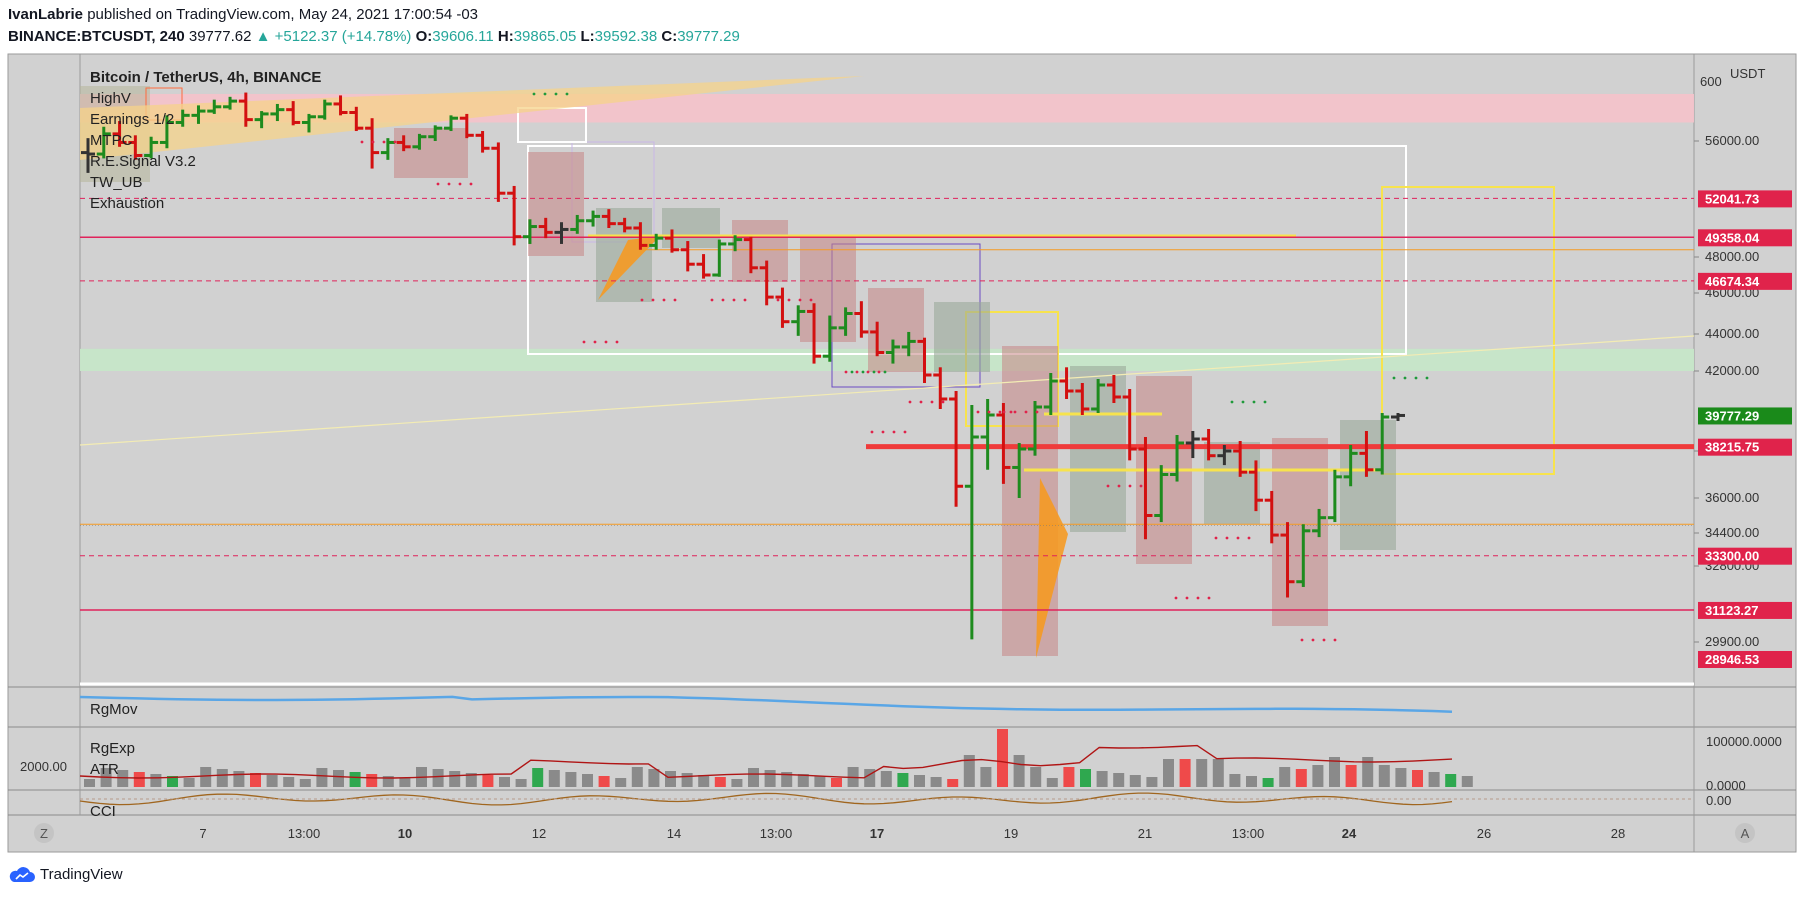 The image size is (1804, 899). What do you see at coordinates (112, 748) in the screenshot?
I see `rgexp-label: RgExp` at bounding box center [112, 748].